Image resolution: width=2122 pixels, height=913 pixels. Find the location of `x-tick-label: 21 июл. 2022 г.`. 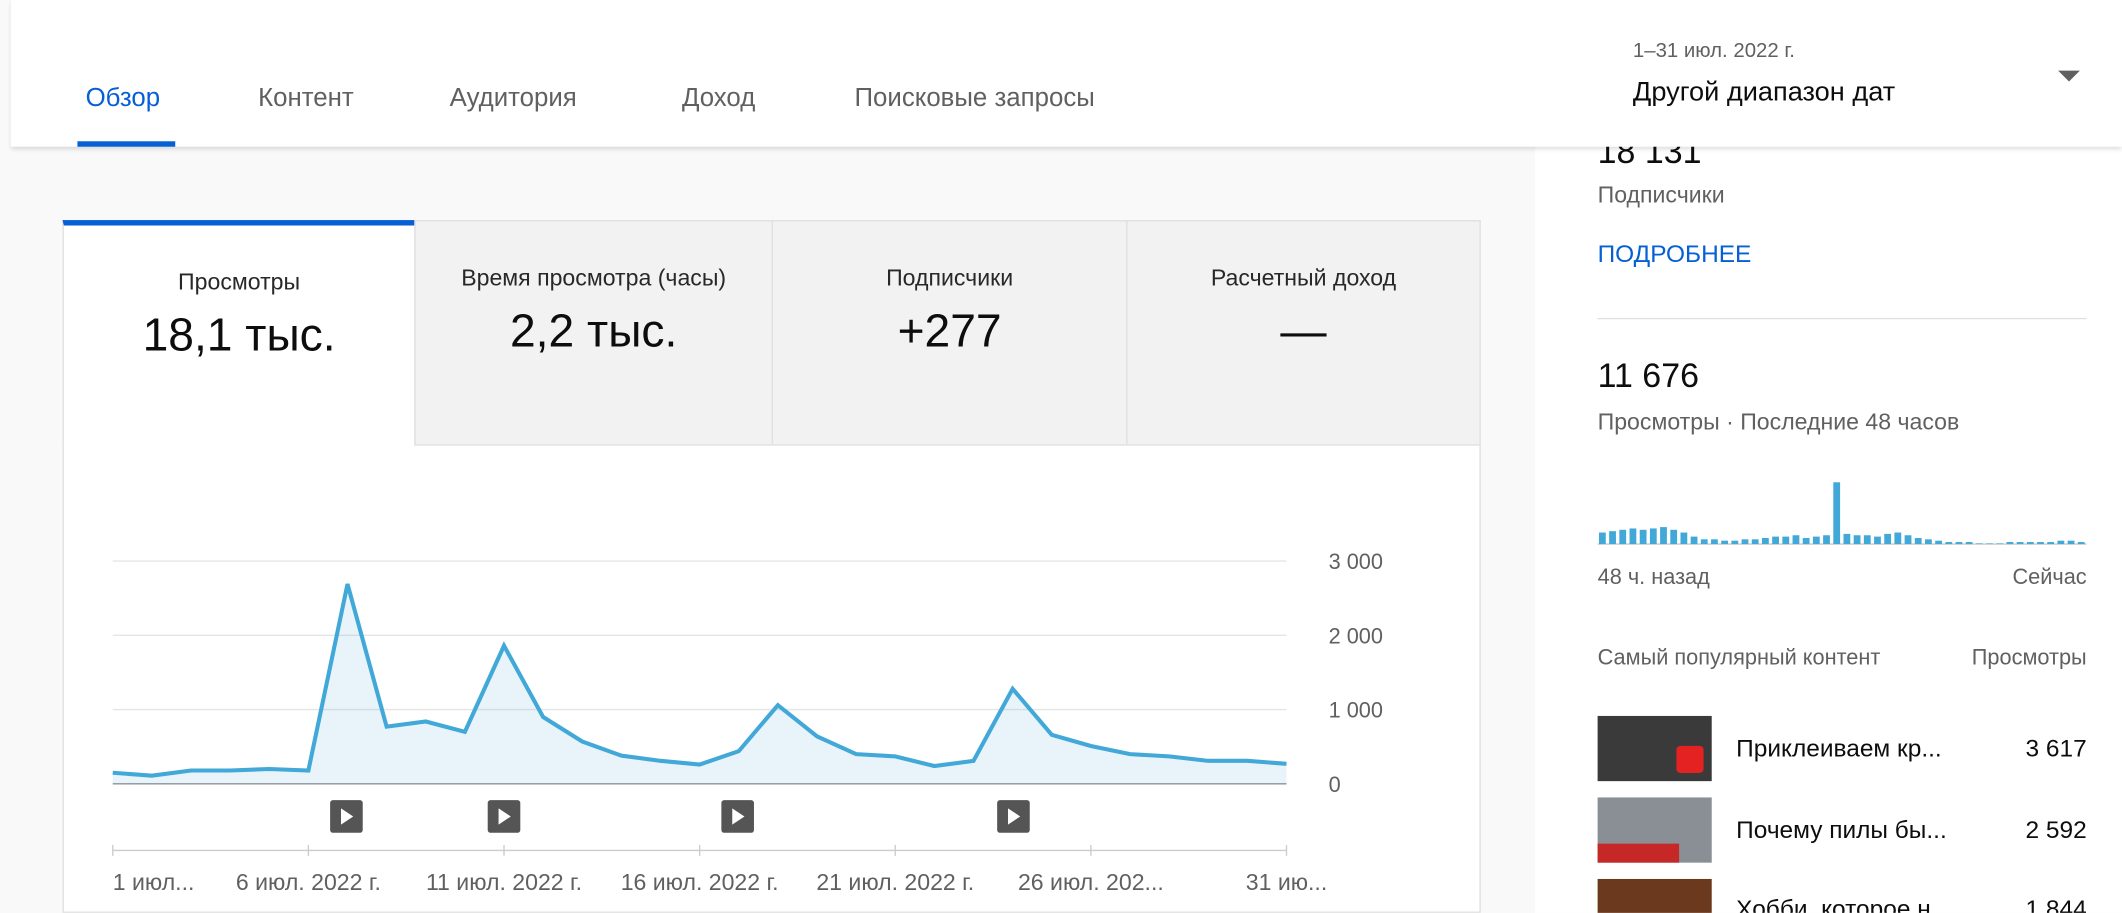

x-tick-label: 21 июл. 2022 г. is located at coordinates (895, 882).